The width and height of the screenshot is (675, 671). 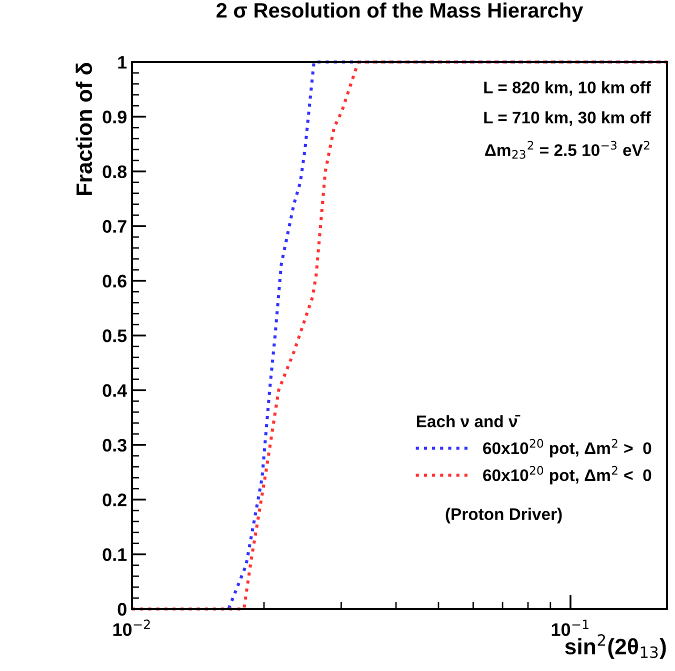 I want to click on y-axis-title: Fraction of δ, so click(x=84, y=128).